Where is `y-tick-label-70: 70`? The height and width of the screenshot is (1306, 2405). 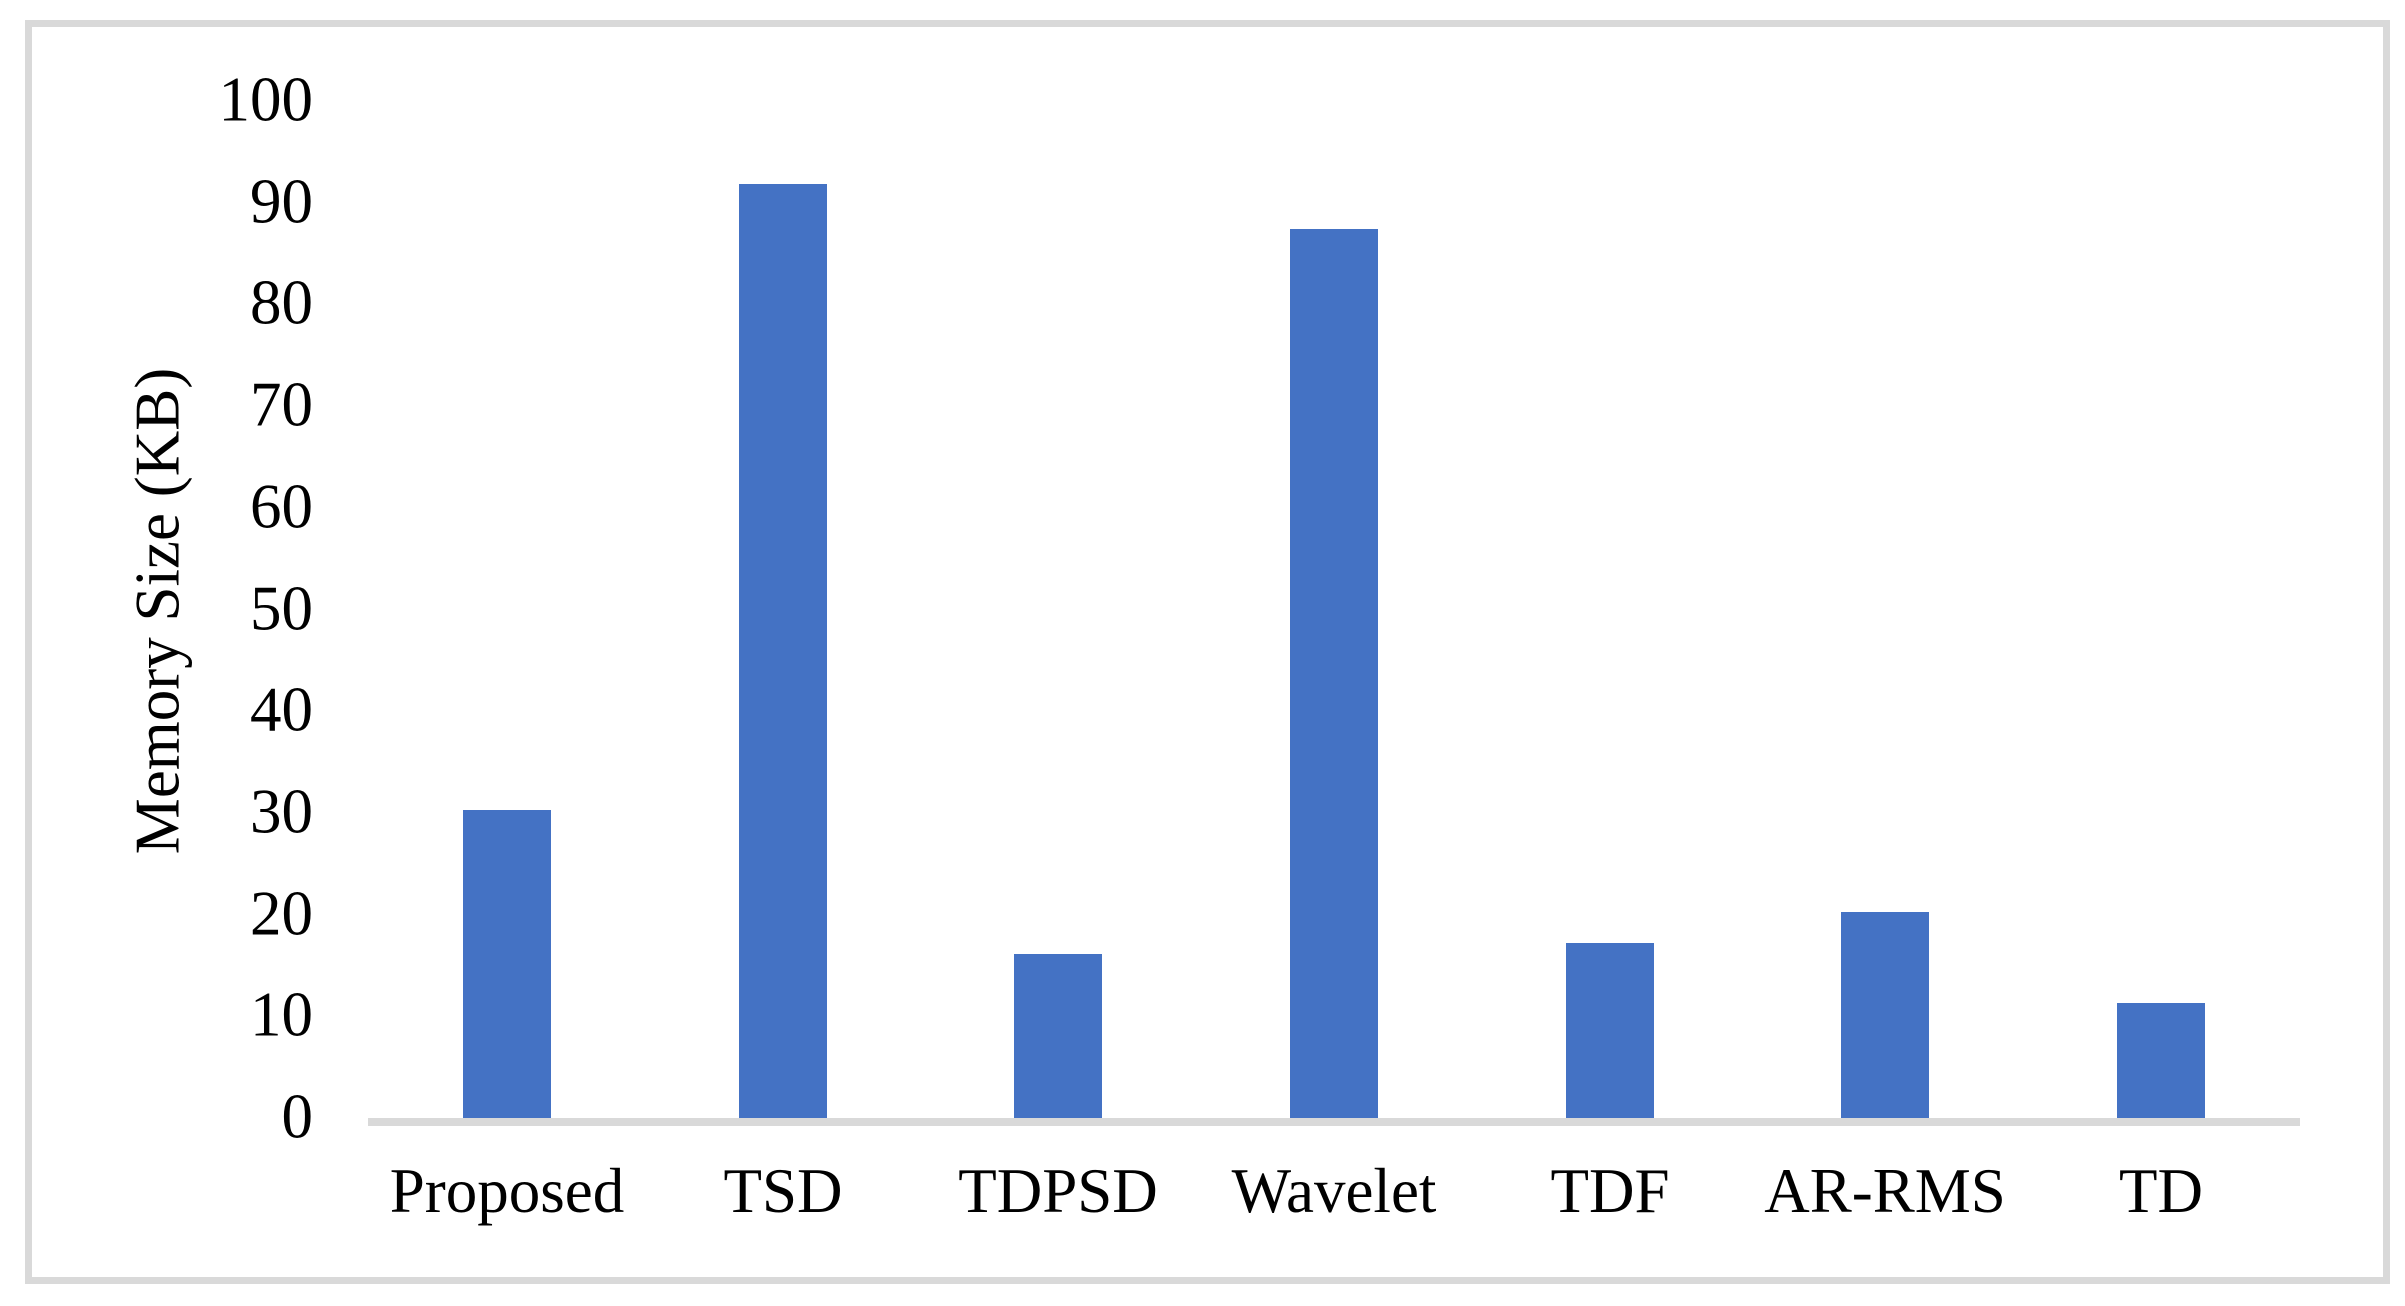 y-tick-label-70: 70 is located at coordinates (281, 404).